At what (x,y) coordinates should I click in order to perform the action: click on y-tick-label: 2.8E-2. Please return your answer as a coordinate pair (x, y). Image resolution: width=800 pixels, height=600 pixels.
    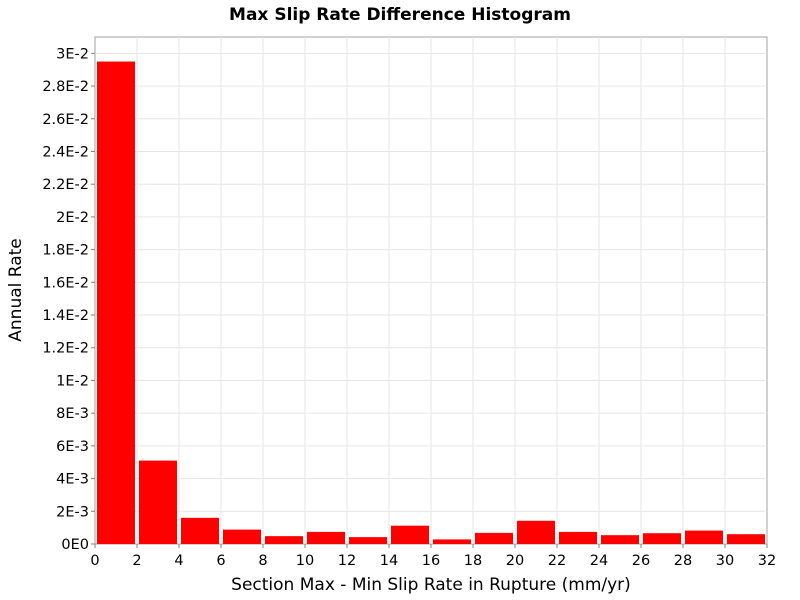
    Looking at the image, I should click on (65, 87).